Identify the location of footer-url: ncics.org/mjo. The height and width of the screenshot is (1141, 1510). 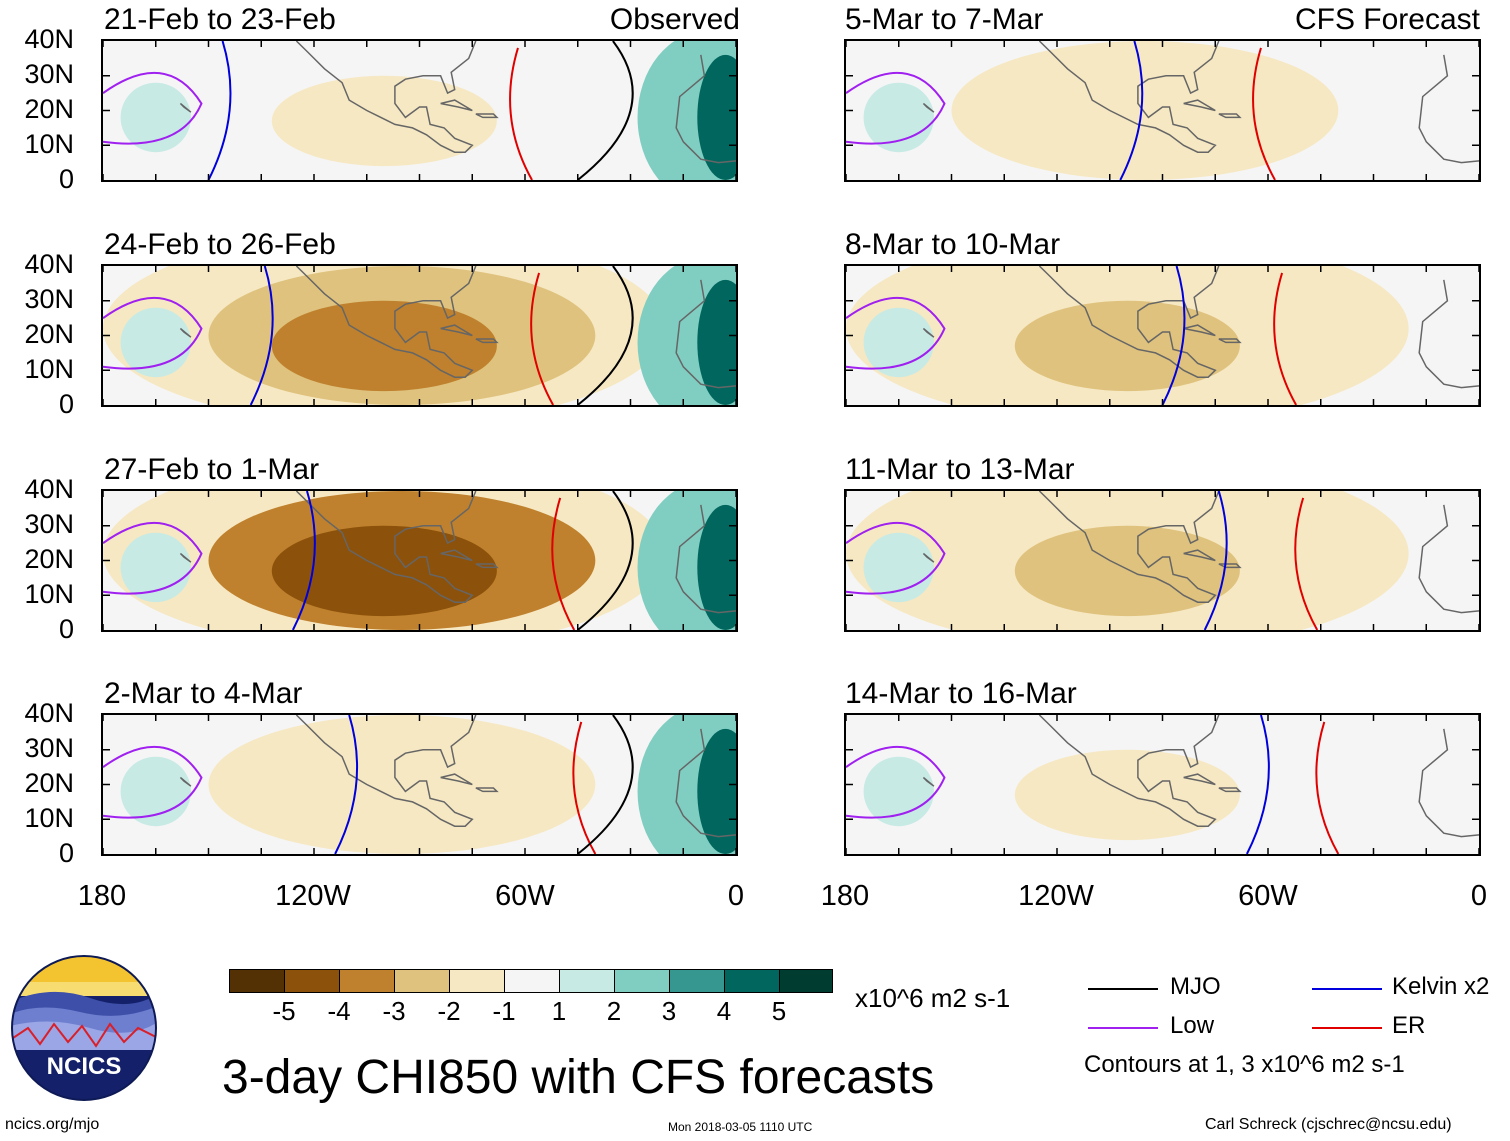
(52, 1124).